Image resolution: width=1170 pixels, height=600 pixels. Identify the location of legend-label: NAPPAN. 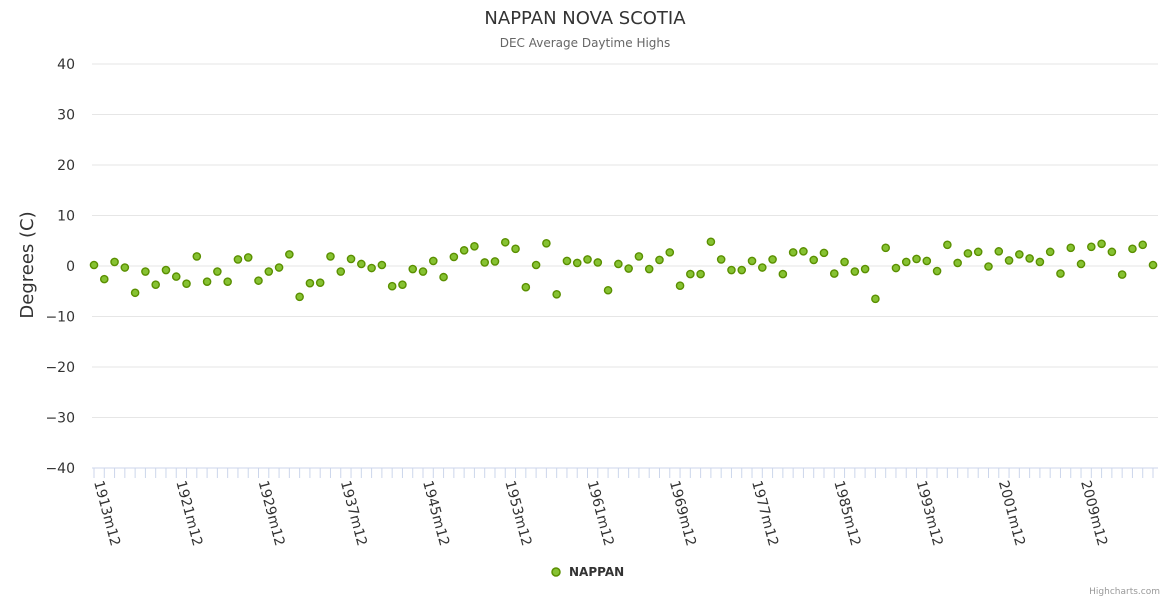
(596, 572).